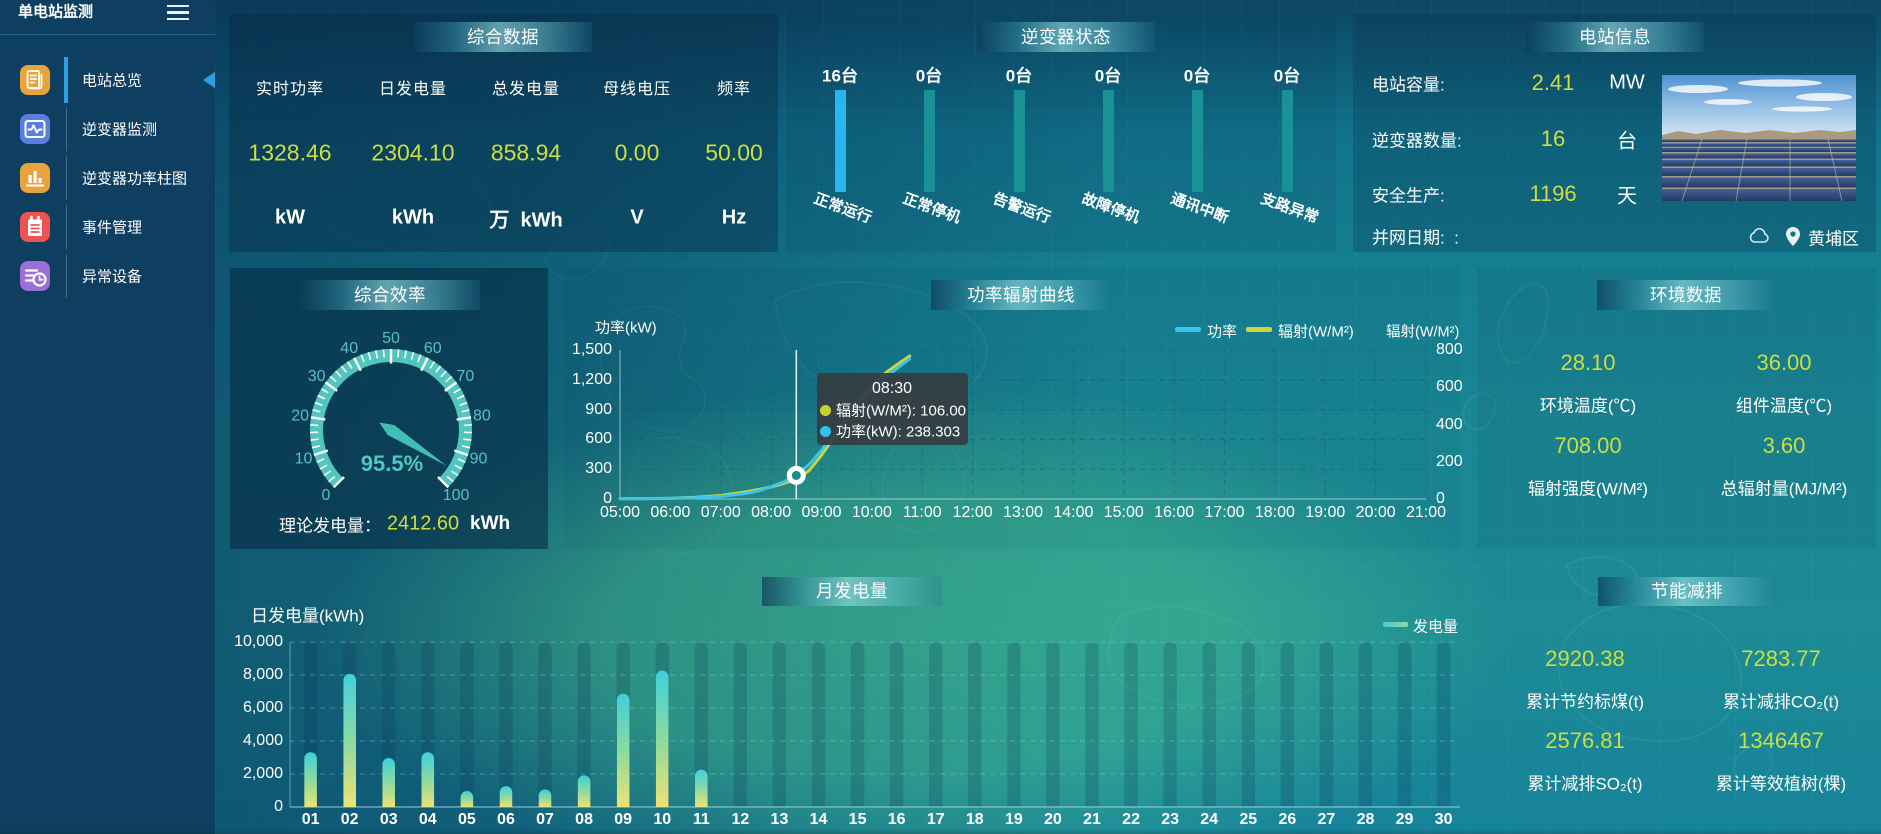 Image resolution: width=1881 pixels, height=834 pixels. I want to click on svg-text: 60, so click(433, 348).